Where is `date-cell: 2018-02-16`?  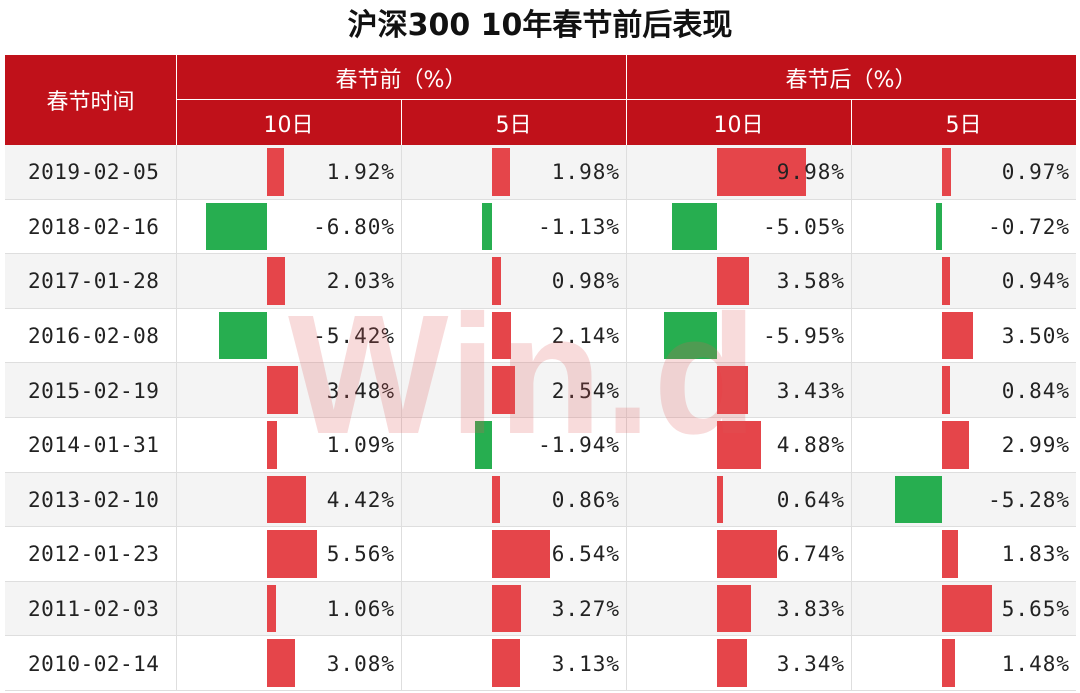 date-cell: 2018-02-16 is located at coordinates (94, 226).